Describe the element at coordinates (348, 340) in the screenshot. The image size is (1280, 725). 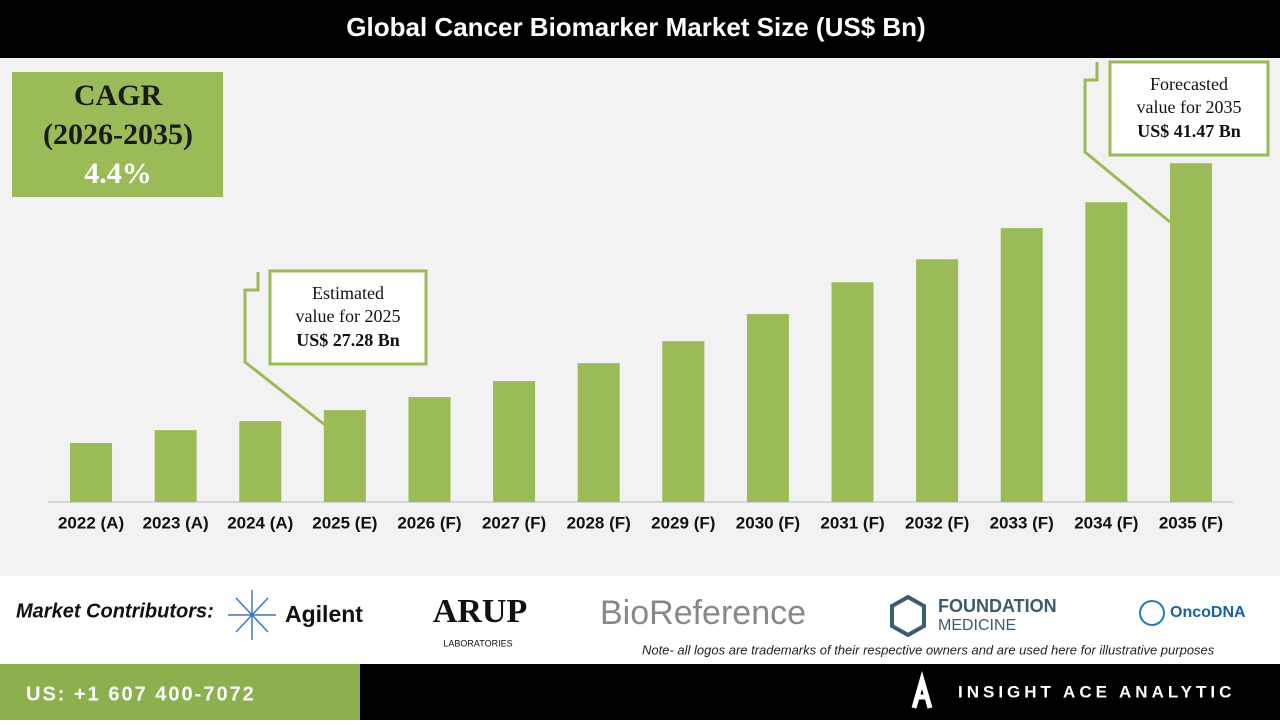
I see `callout-text: US$ 27.28 Bn` at that location.